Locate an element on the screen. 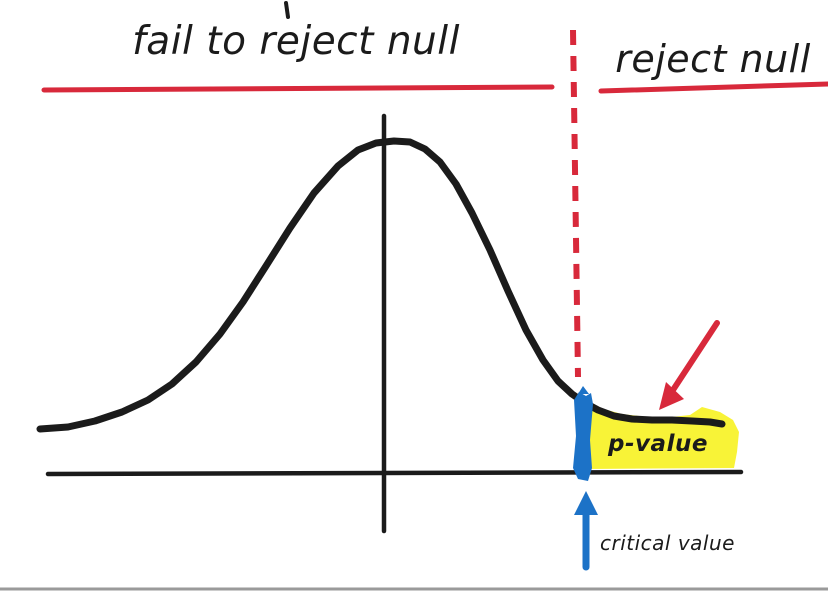  critical-value-label: critical value is located at coordinates (667, 543).